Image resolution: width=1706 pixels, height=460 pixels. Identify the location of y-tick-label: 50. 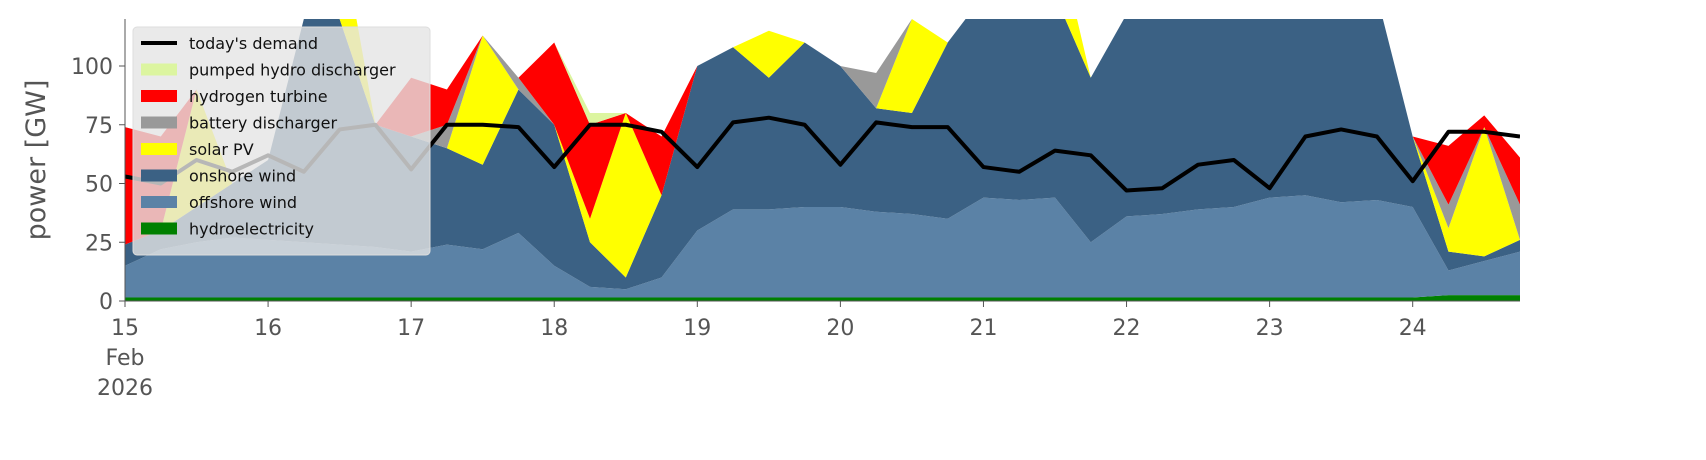
(99, 185).